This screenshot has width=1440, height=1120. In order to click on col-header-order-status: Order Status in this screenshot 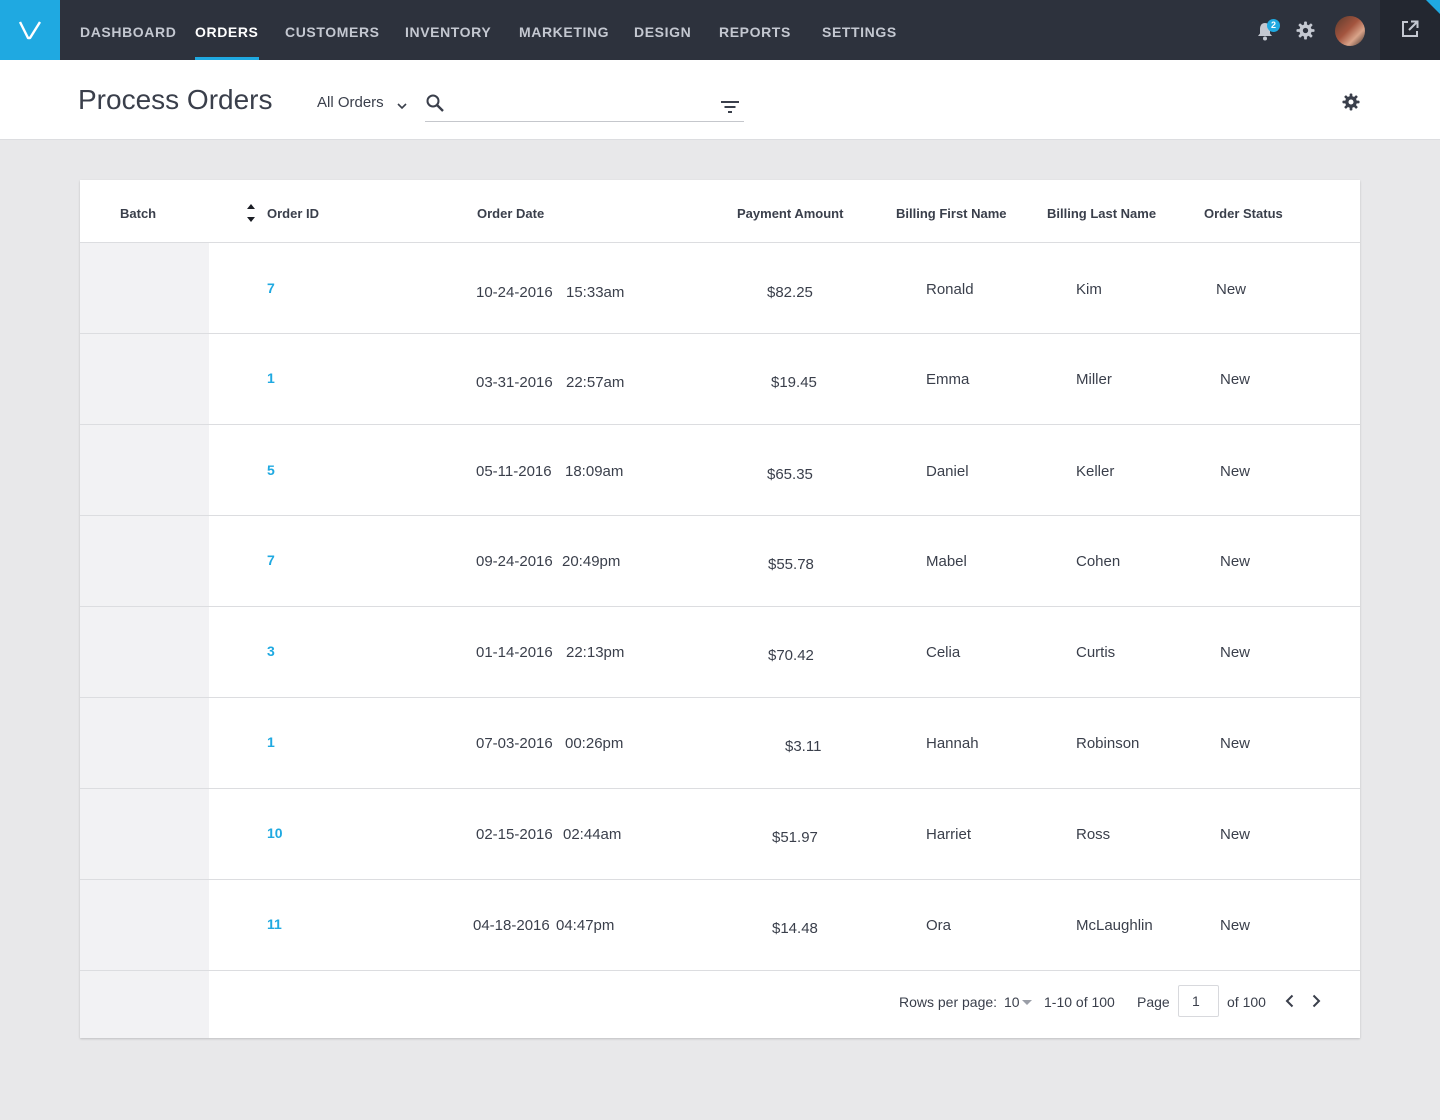, I will do `click(1243, 213)`.